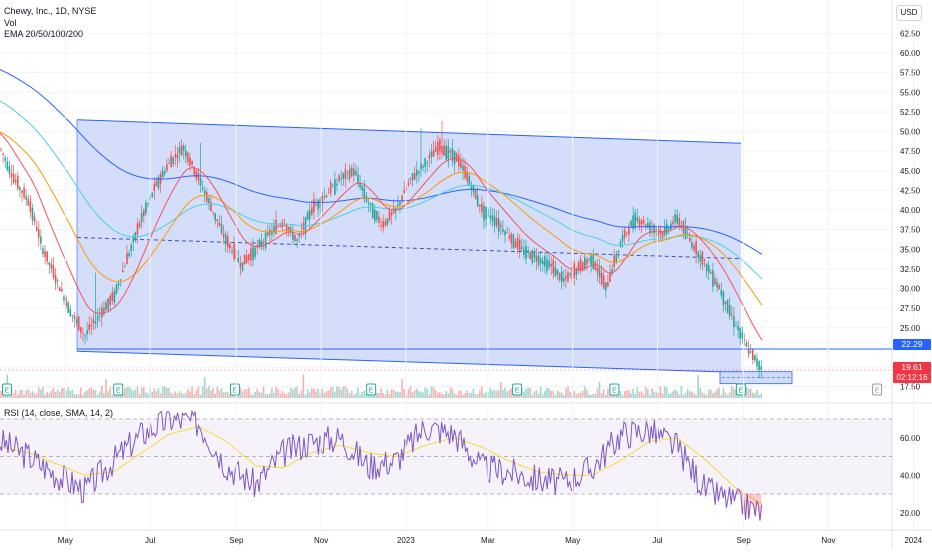 This screenshot has width=932, height=555. What do you see at coordinates (910, 387) in the screenshot?
I see `price-tick-label: 17.50` at bounding box center [910, 387].